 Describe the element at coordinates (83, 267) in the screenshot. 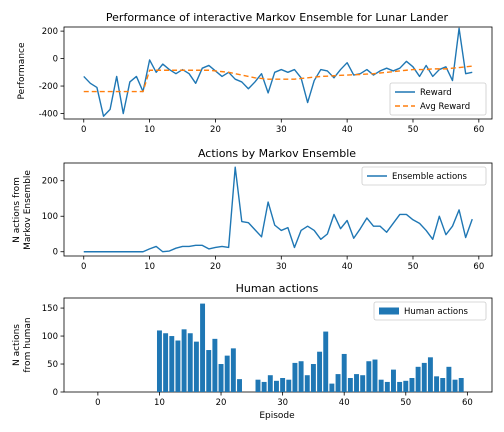

I see `ensemble-x-tick-label: 0` at that location.